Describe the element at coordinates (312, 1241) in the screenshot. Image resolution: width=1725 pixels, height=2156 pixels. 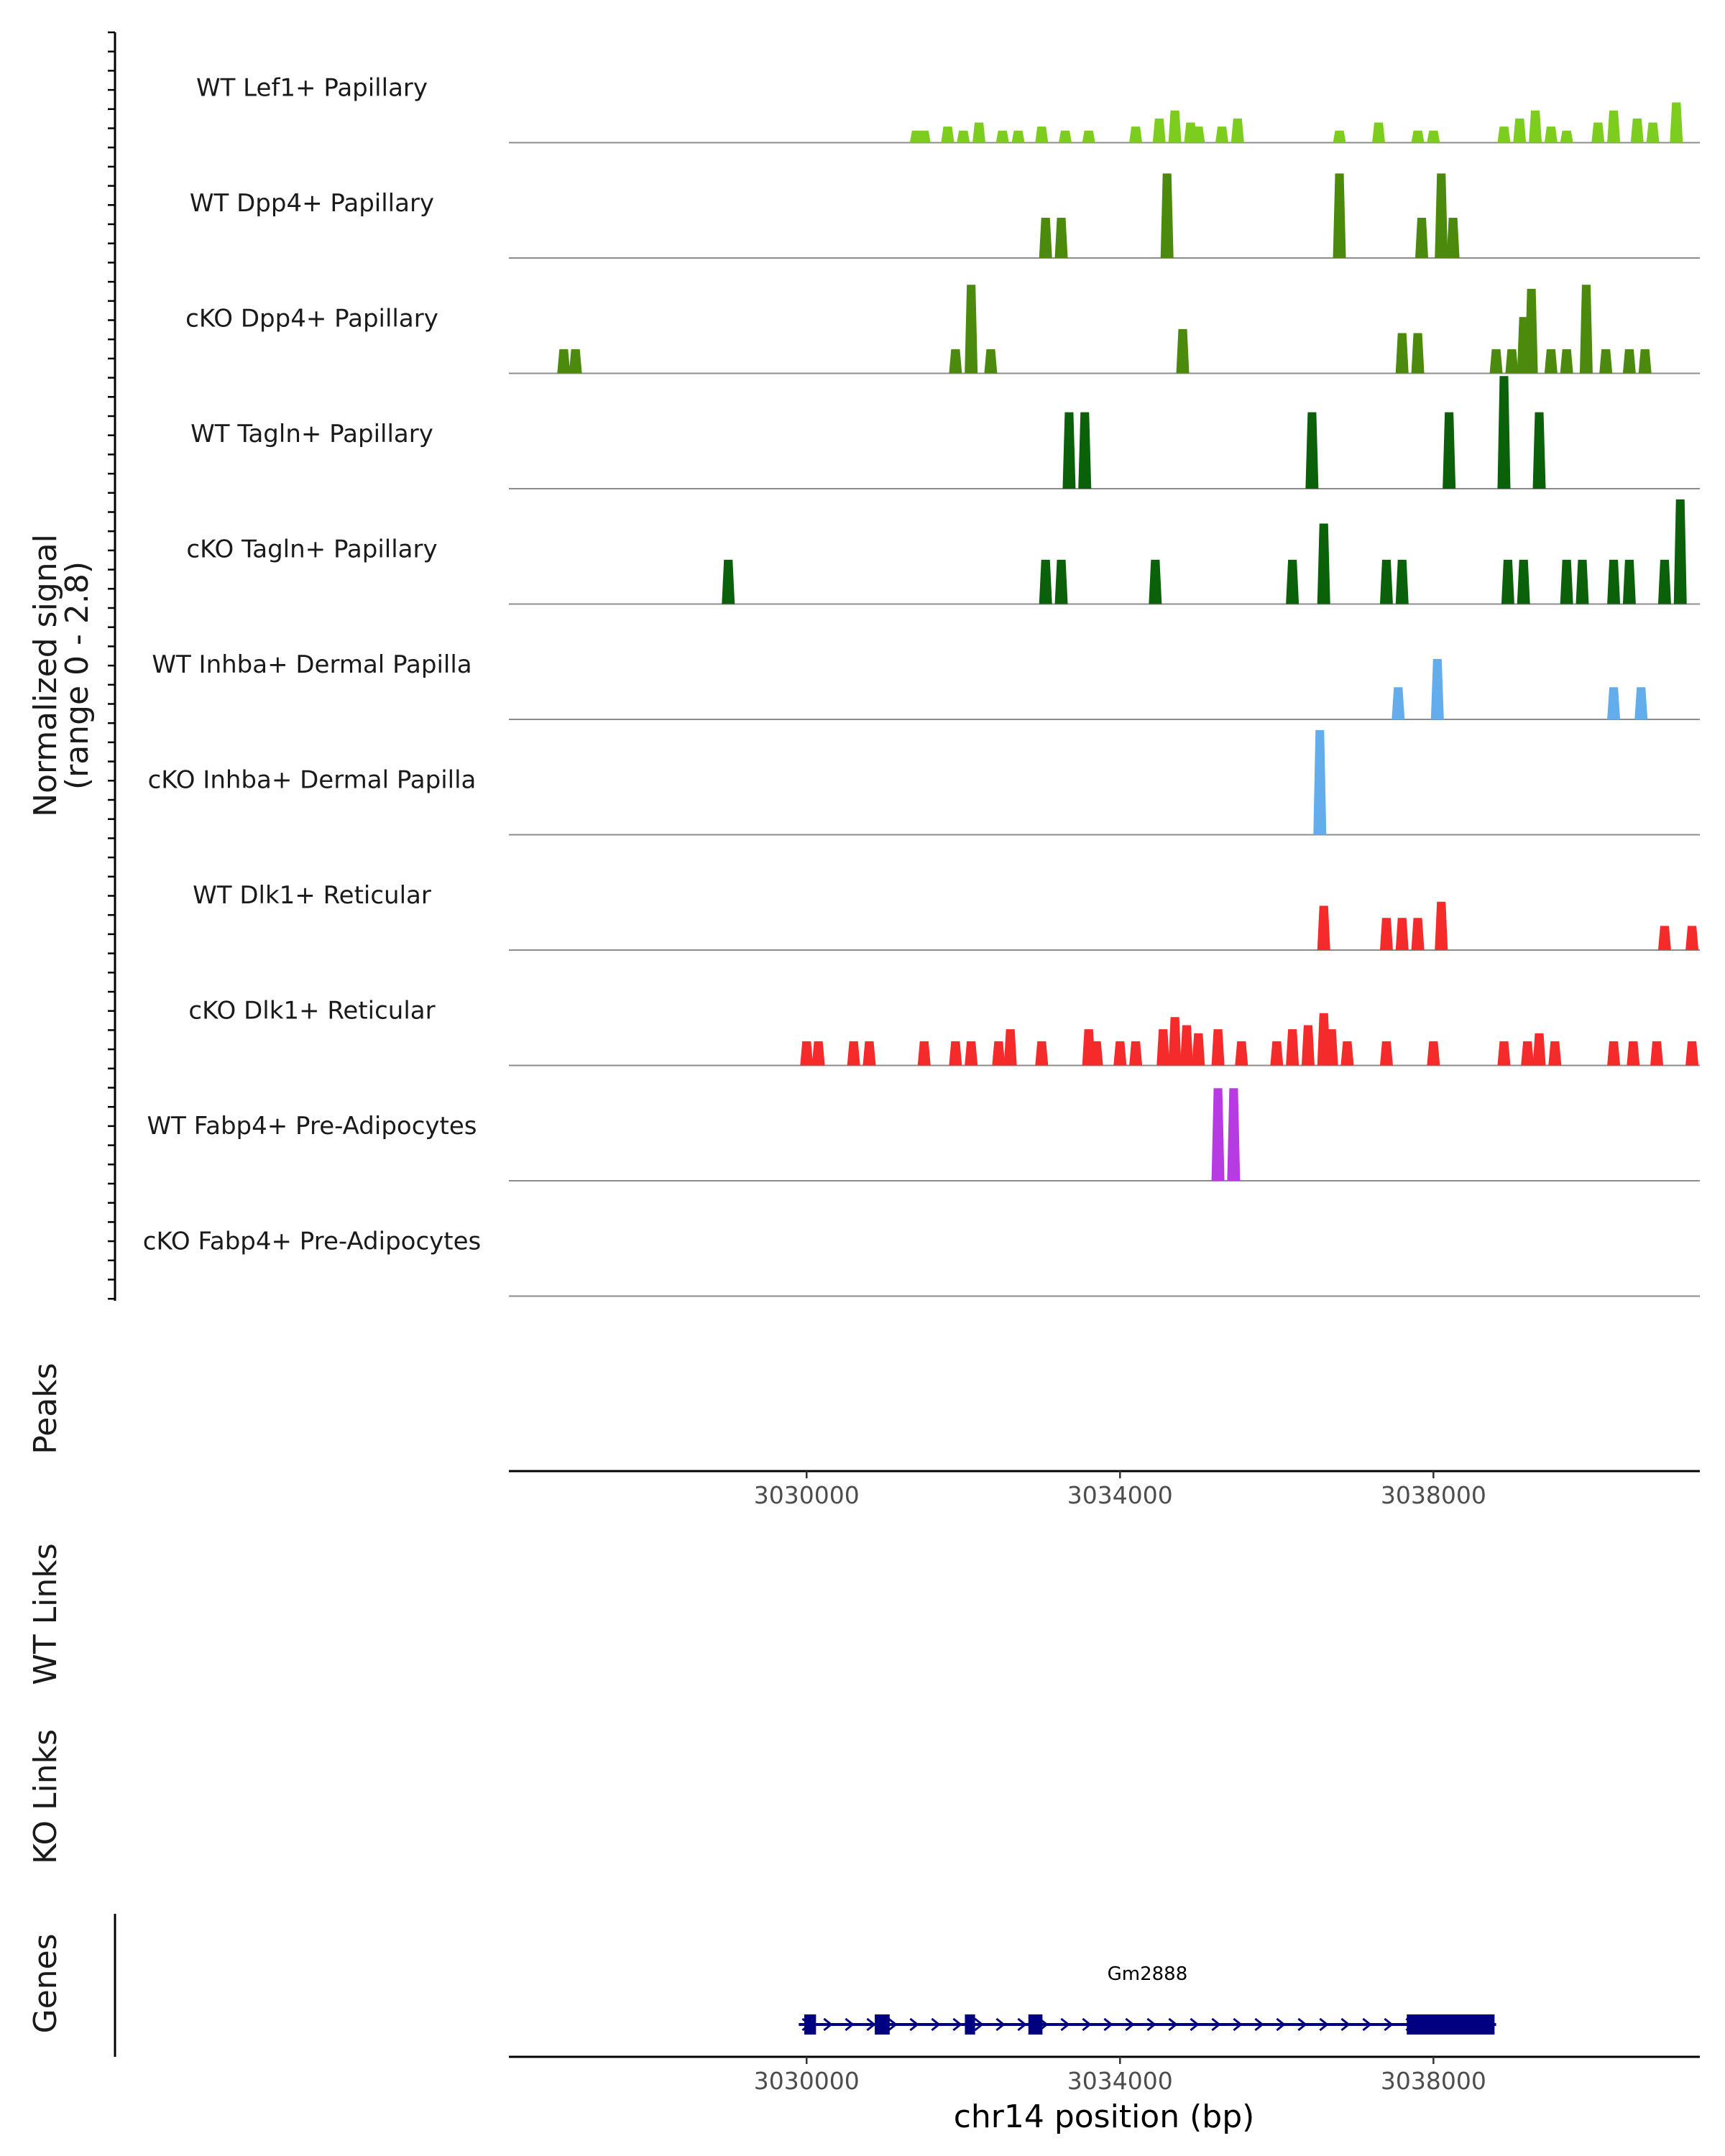
I see `track-label: cKO Fabp4+ Pre-Adipocytes` at that location.